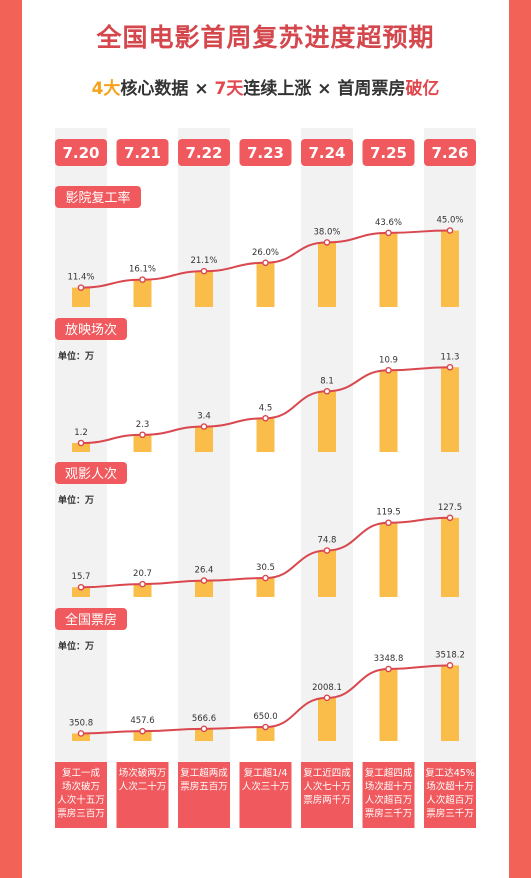 This screenshot has width=531, height=878. I want to click on note-line: 人次七十万, so click(327, 787).